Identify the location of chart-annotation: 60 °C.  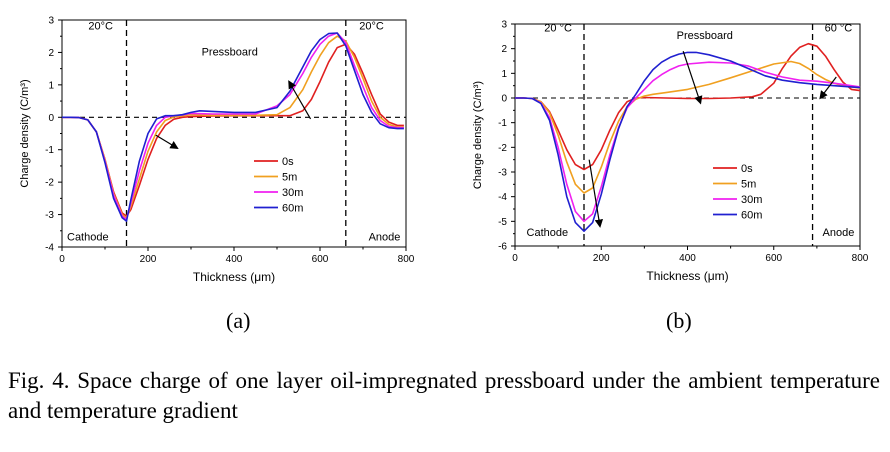
(839, 28).